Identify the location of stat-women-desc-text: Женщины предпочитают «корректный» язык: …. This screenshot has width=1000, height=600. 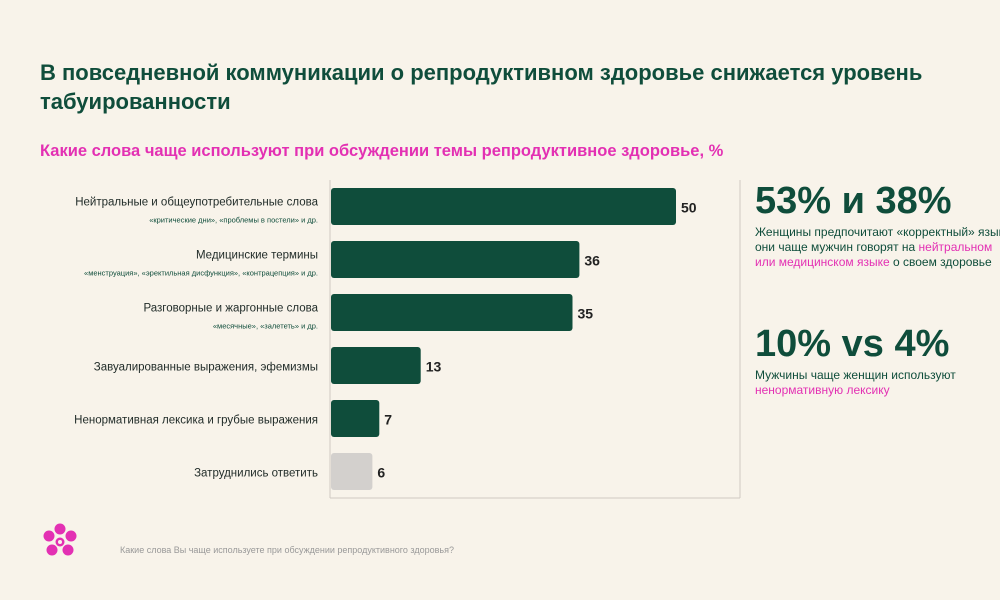
(877, 239).